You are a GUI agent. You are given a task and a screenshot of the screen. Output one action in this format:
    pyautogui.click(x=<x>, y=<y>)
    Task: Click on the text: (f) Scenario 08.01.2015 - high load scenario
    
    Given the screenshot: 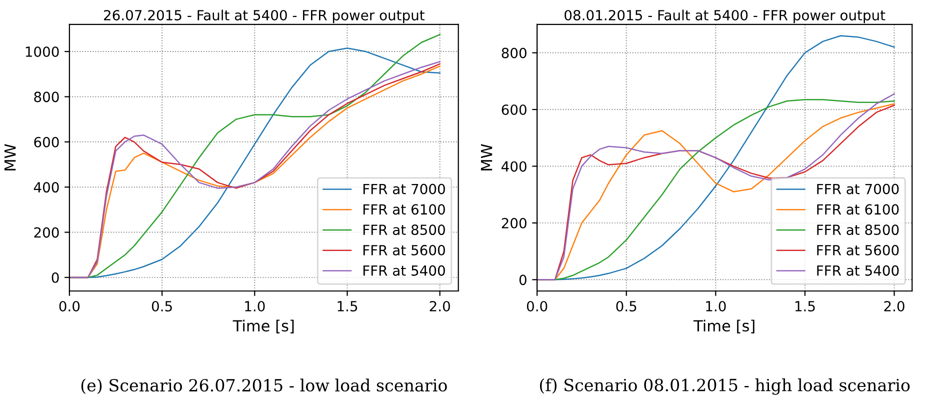 What is the action you would take?
    pyautogui.click(x=725, y=386)
    